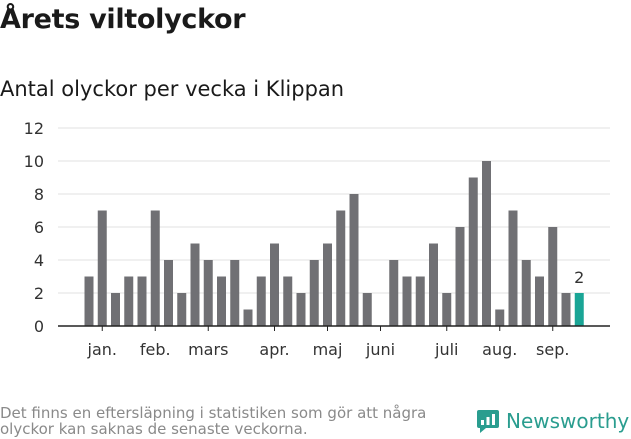 The image size is (631, 439). Describe the element at coordinates (579, 309) in the screenshot. I see `bar-highlight` at that location.